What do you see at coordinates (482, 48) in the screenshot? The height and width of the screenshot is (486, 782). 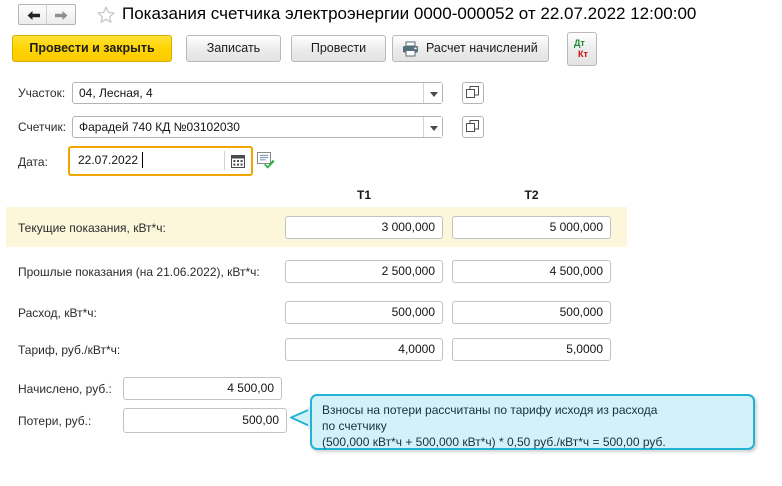 I see `calculate-charges-label: Расчет начислений` at bounding box center [482, 48].